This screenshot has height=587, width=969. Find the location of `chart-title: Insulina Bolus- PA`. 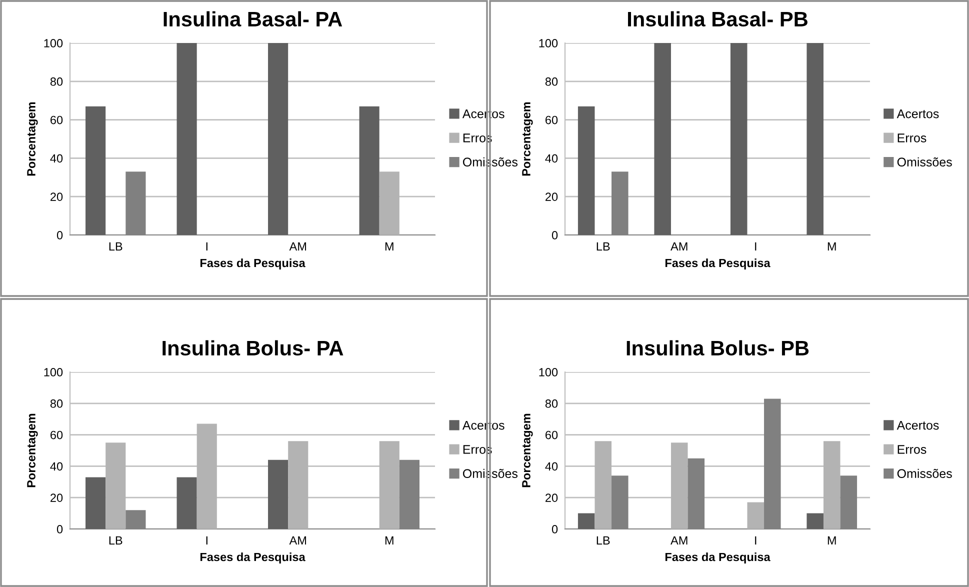

chart-title: Insulina Bolus- PA is located at coordinates (253, 348).